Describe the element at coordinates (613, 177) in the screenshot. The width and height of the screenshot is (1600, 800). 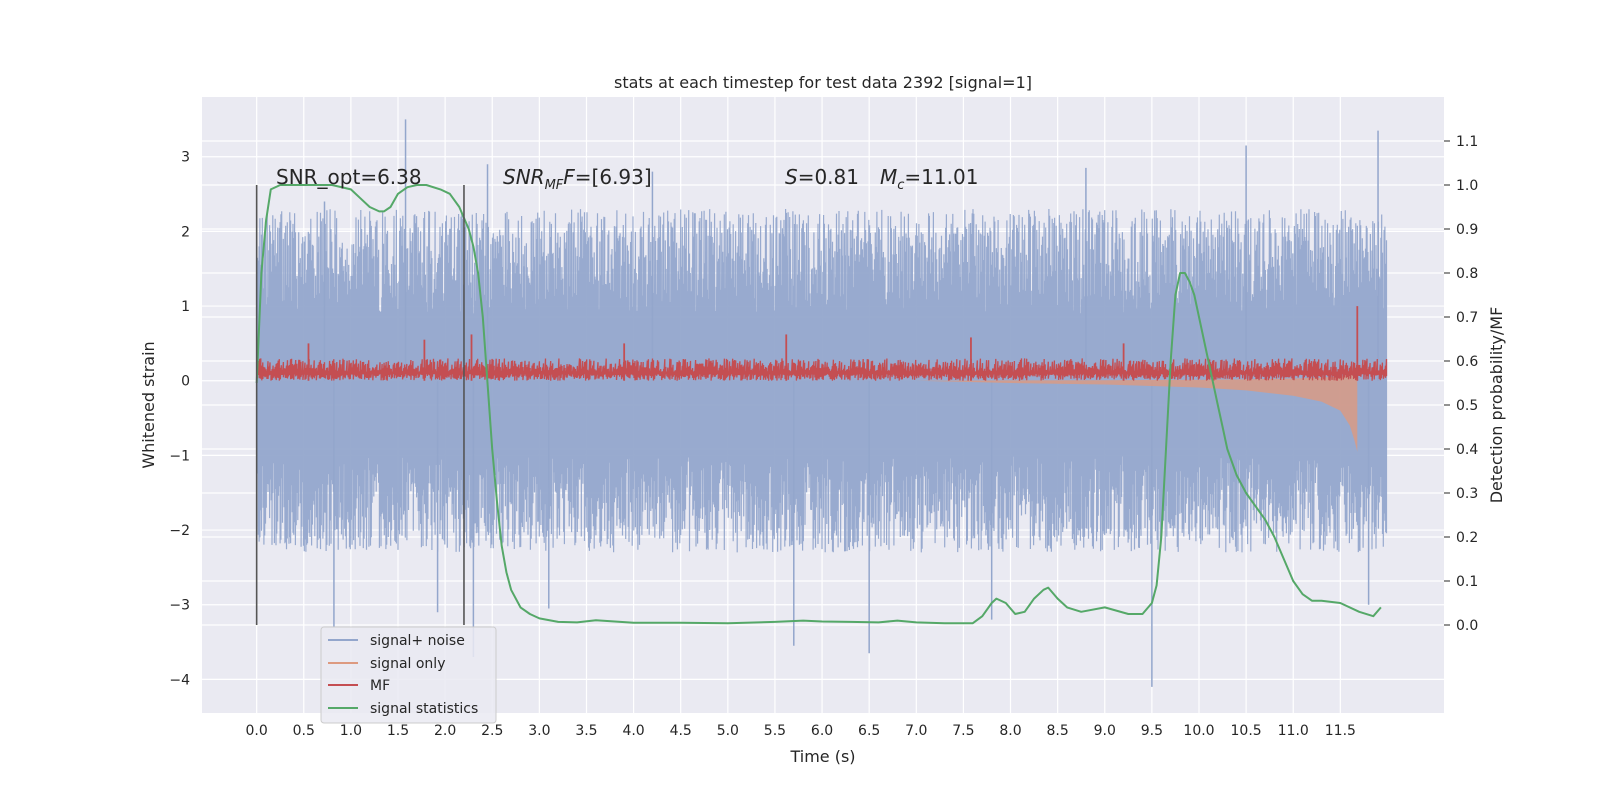
I see `annotation-snr-mf-value: =[6.93]` at that location.